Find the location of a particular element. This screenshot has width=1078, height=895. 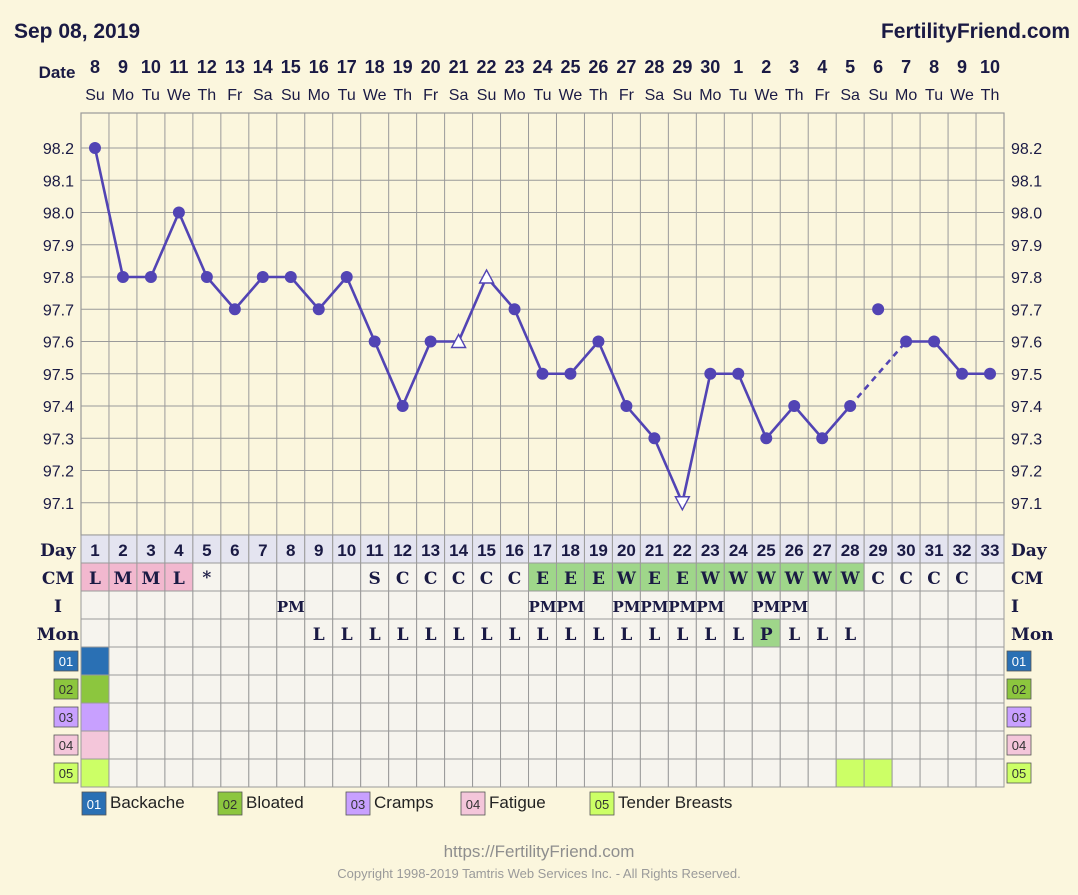

y-tick-label-right: 97.1 is located at coordinates (1026, 504).